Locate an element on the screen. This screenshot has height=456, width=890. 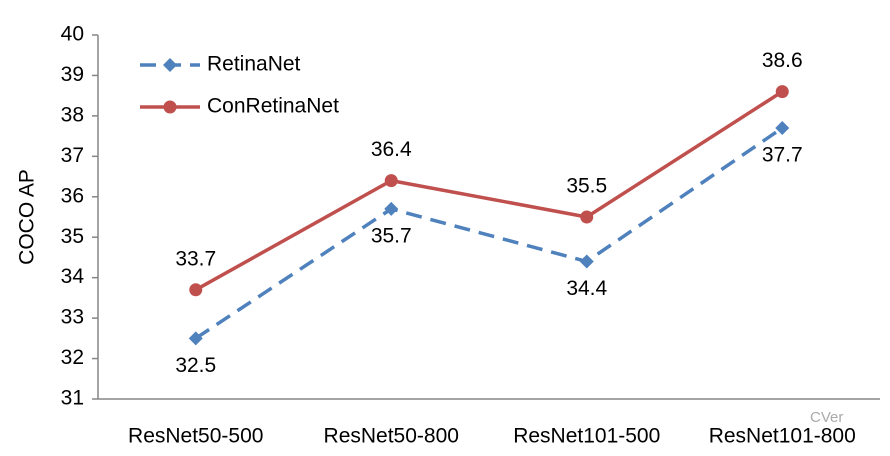
data-label: 32.5 is located at coordinates (195, 365).